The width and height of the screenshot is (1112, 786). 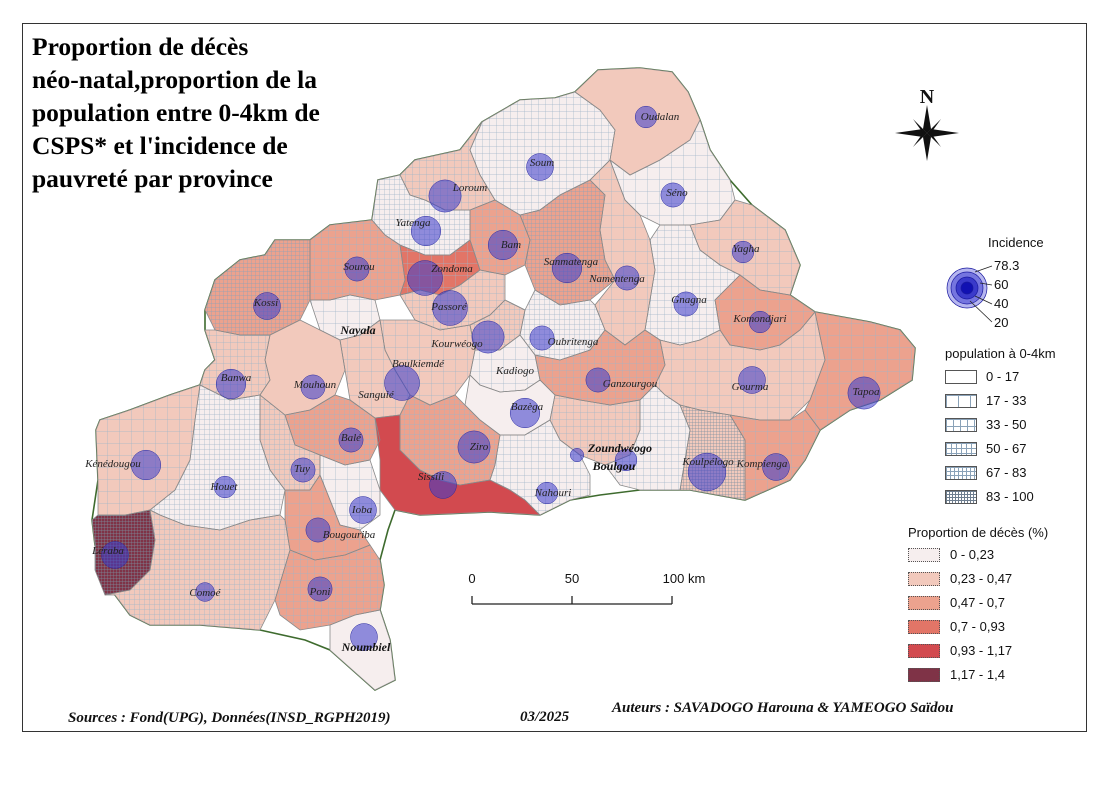 I want to click on province-houet-population-grid, so click(x=217, y=457).